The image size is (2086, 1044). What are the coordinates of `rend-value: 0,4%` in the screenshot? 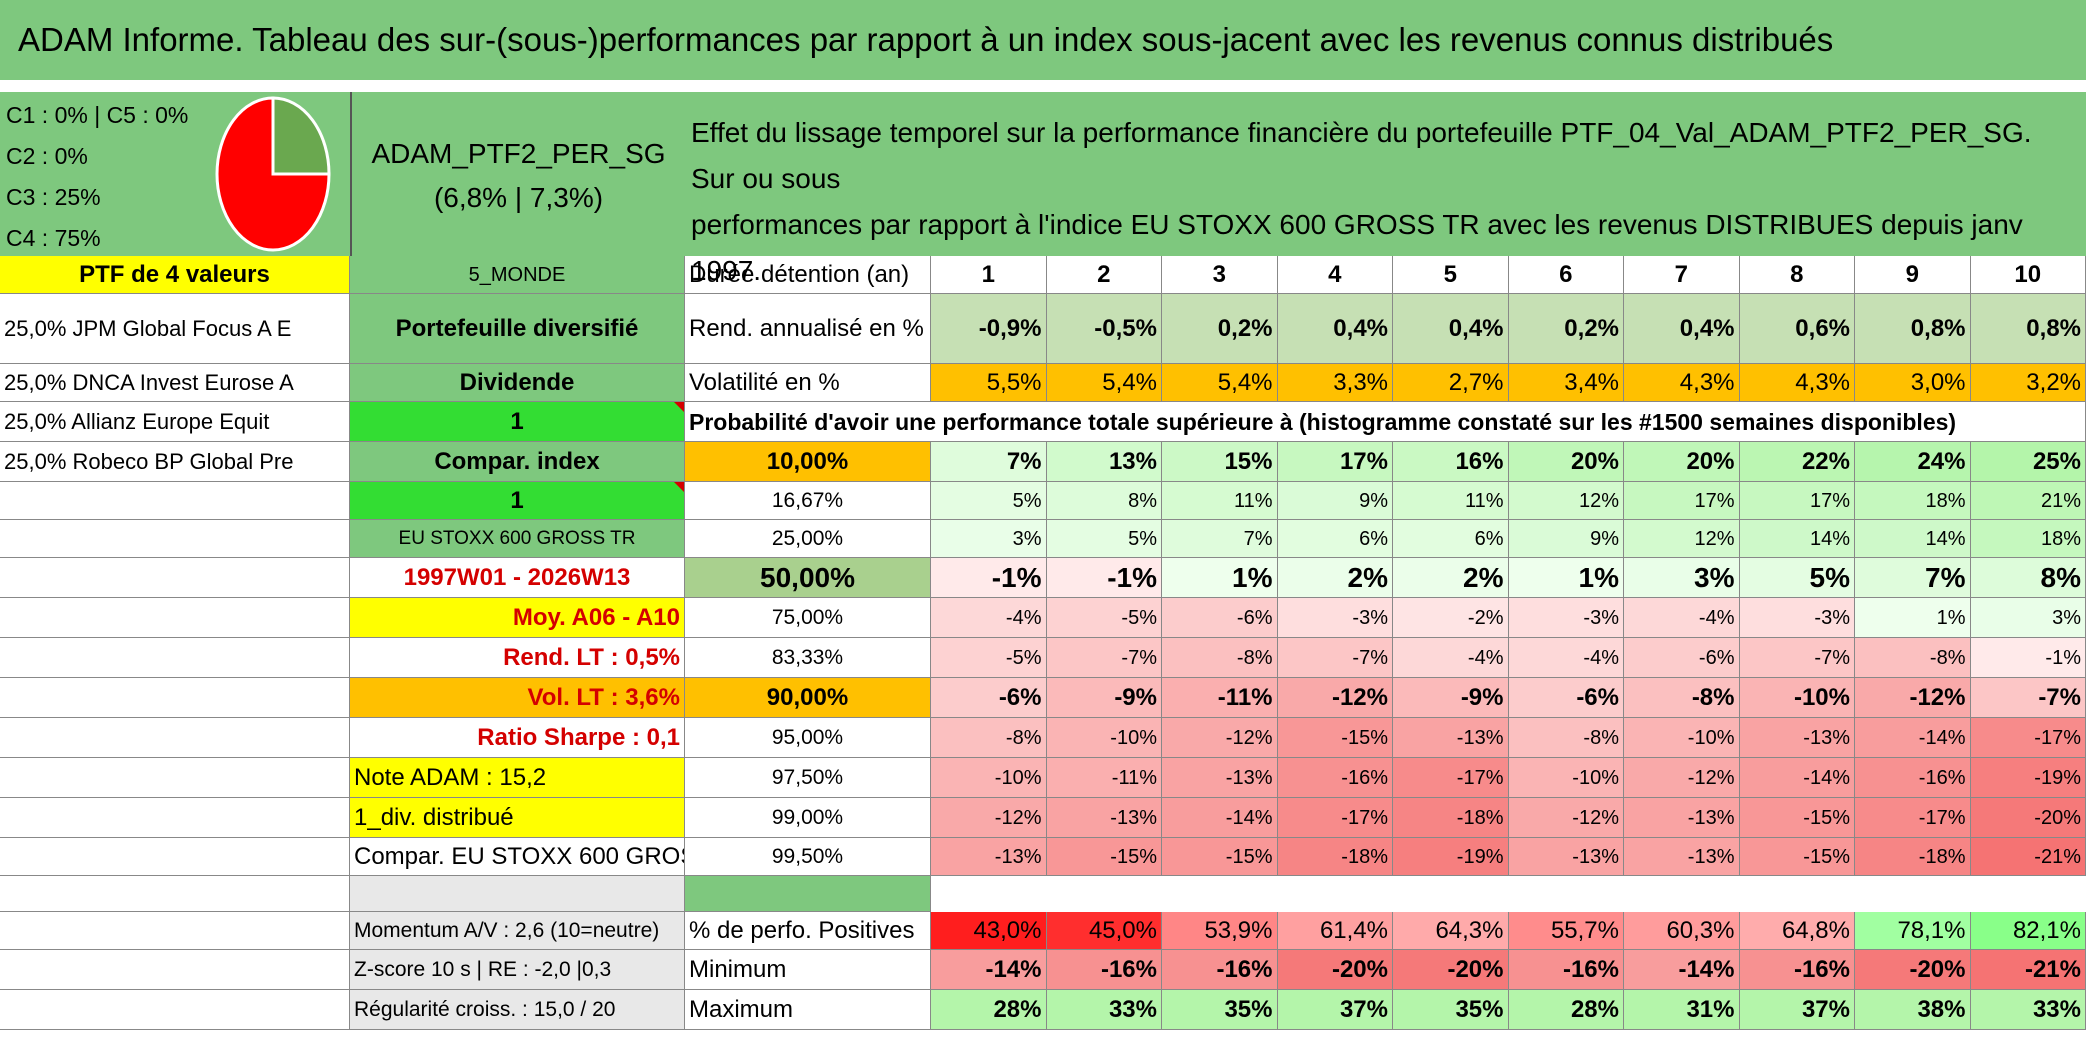 It's located at (1335, 329).